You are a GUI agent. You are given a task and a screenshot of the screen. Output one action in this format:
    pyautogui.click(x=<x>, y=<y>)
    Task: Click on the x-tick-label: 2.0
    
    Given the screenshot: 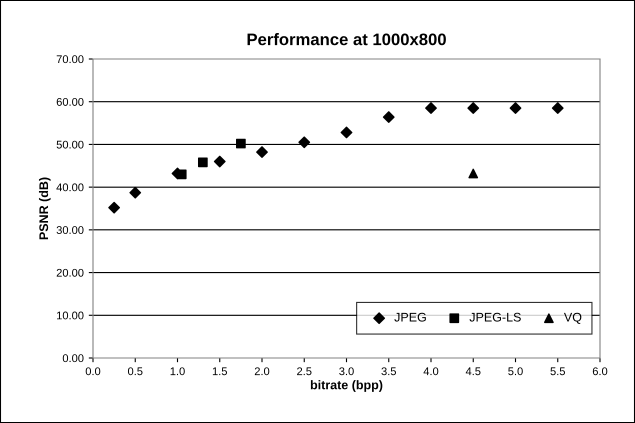 What is the action you would take?
    pyautogui.click(x=262, y=371)
    